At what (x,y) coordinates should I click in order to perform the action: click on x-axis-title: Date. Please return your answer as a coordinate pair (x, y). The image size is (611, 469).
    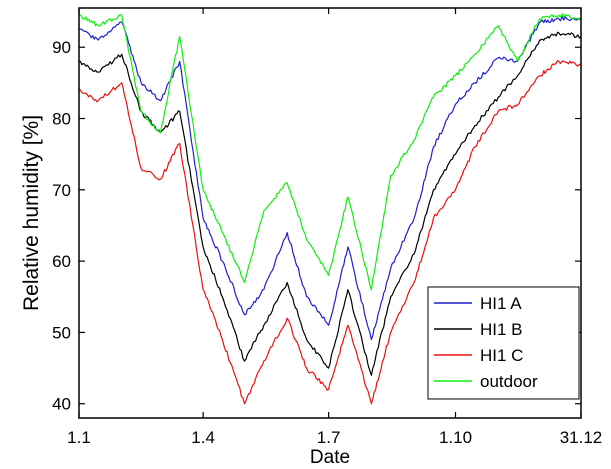
    Looking at the image, I should click on (330, 455).